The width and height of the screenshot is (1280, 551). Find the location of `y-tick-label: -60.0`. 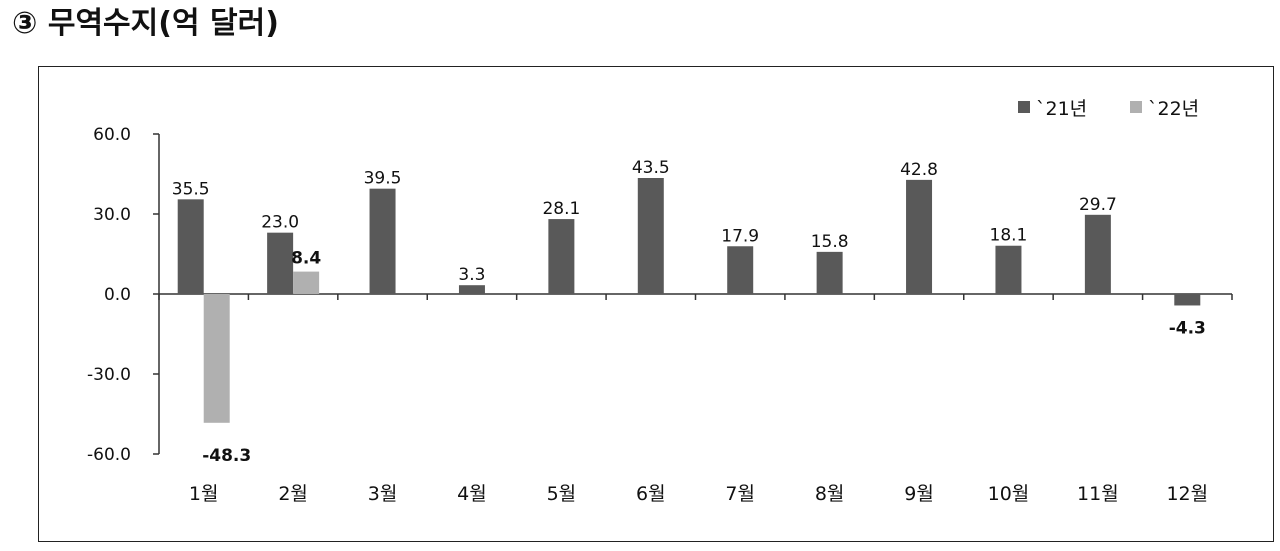

y-tick-label: -60.0 is located at coordinates (109, 455).